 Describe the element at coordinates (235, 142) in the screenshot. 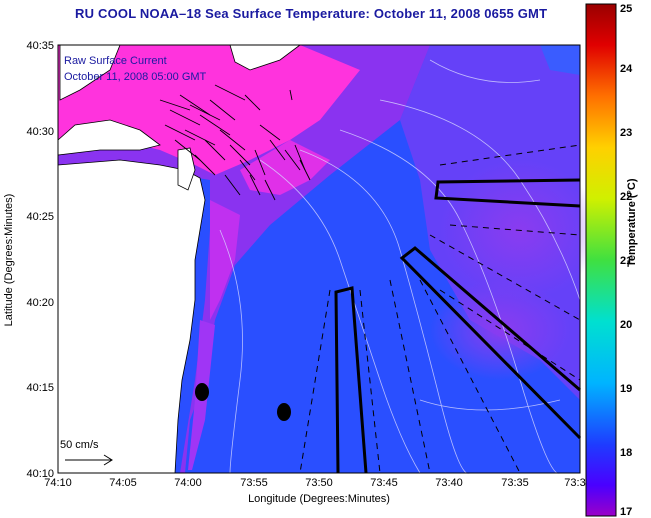

I see `current-vectors` at that location.